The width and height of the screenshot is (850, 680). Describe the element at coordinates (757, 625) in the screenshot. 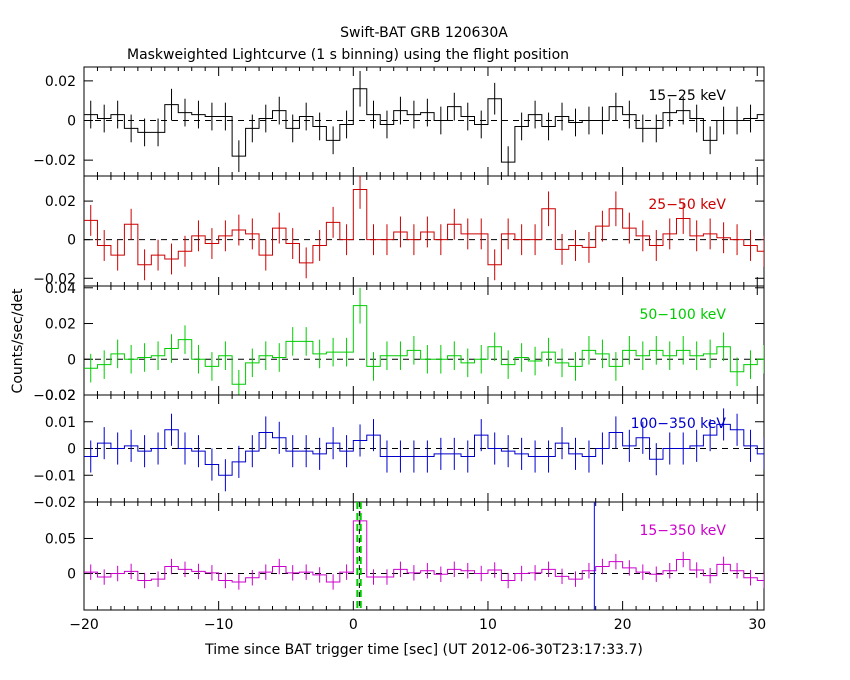

I see `x-tick-label: 30` at that location.